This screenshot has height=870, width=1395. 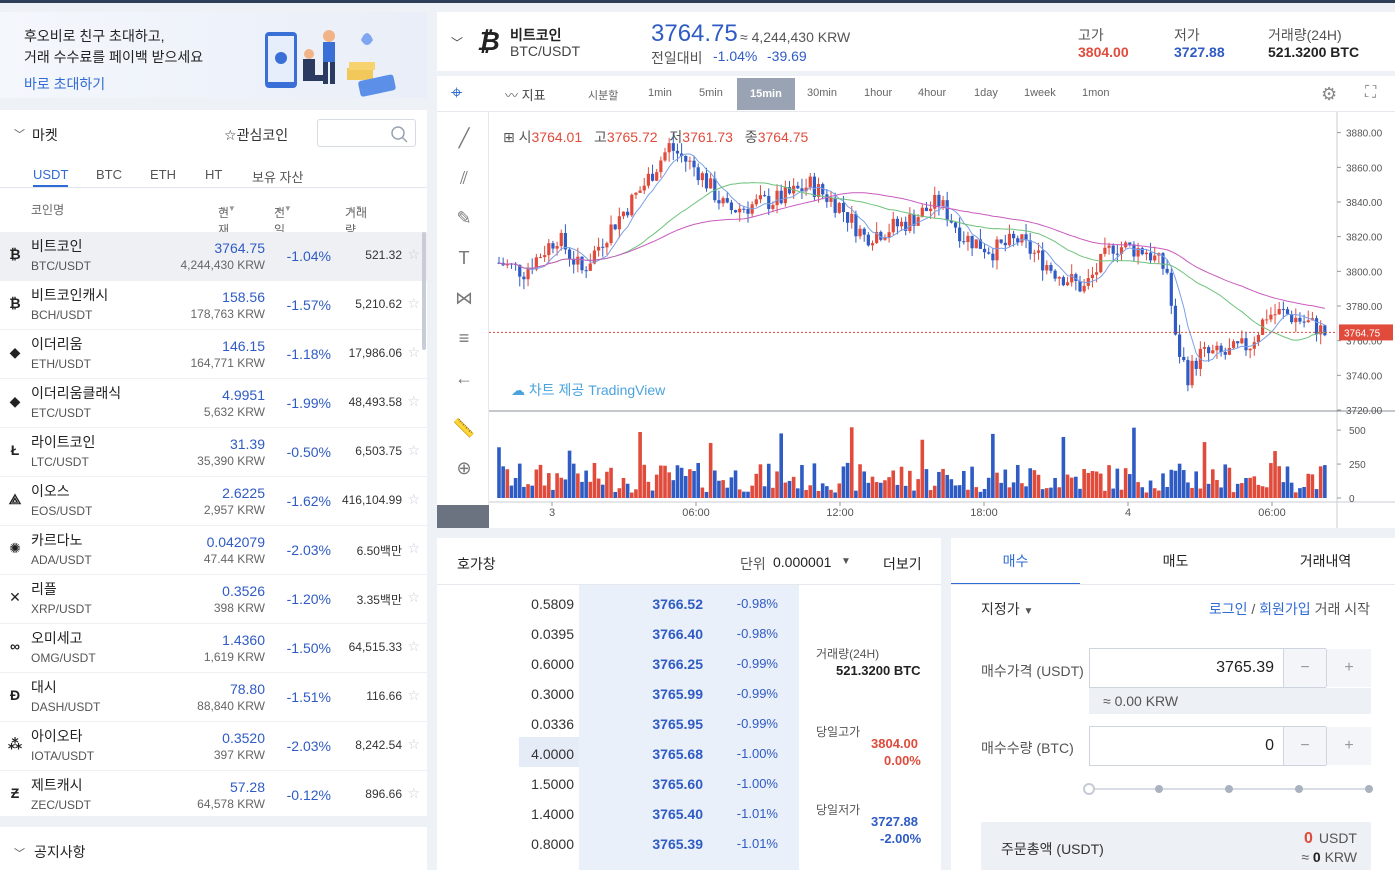 I want to click on qty-increment-button: +, so click(x=1348, y=746).